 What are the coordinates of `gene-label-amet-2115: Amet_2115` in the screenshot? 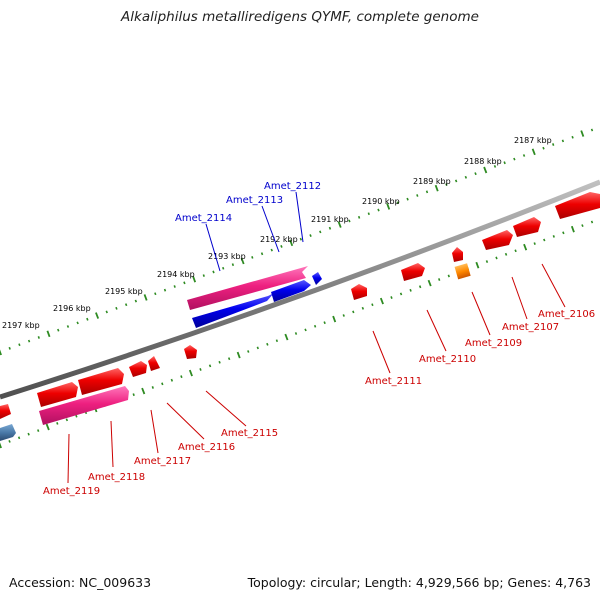 It's located at (249, 433).